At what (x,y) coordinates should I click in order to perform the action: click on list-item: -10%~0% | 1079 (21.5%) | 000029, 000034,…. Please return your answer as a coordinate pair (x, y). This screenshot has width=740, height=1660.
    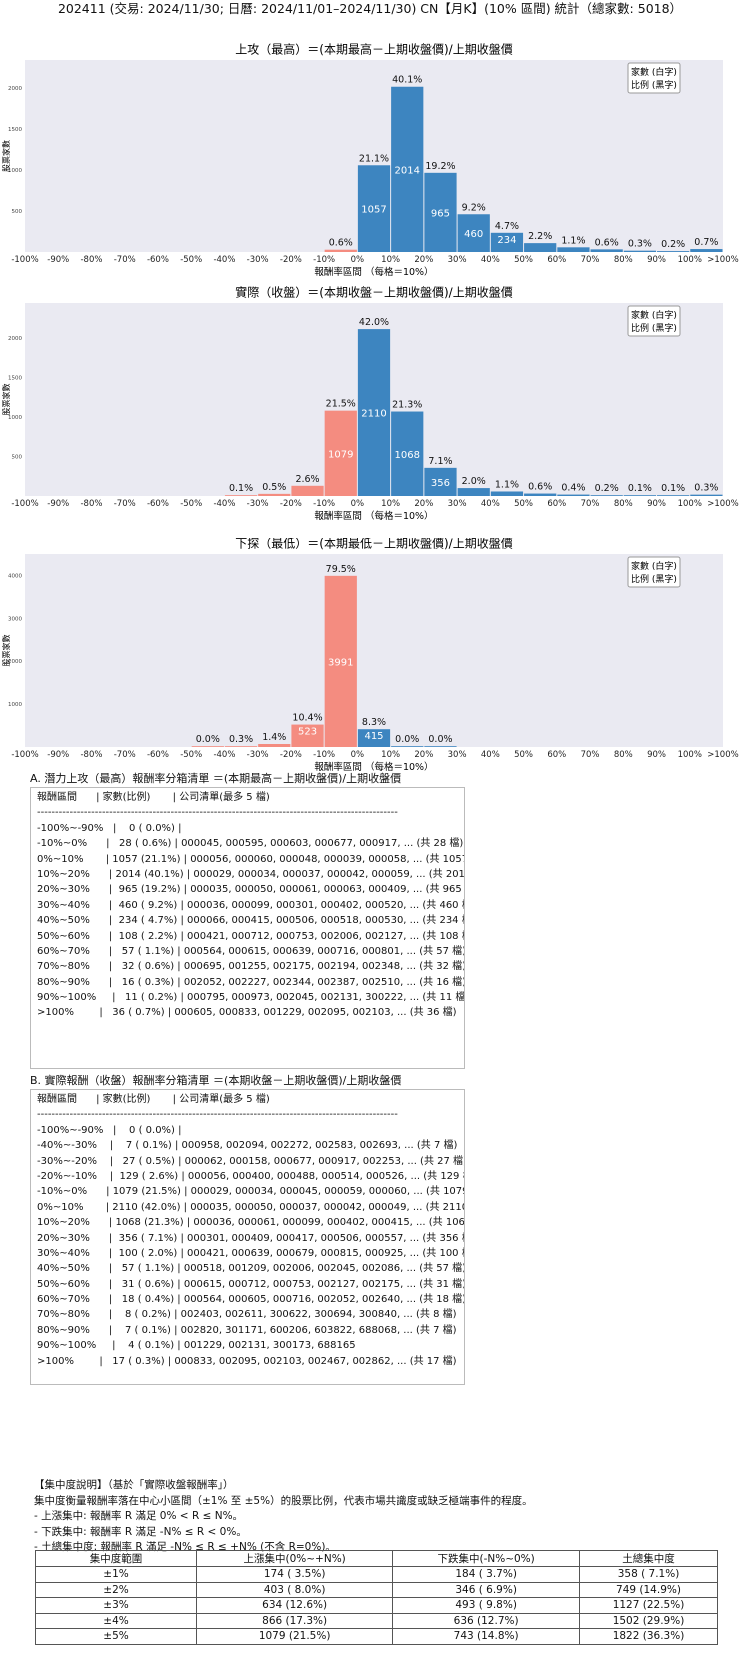
    Looking at the image, I should click on (251, 1192).